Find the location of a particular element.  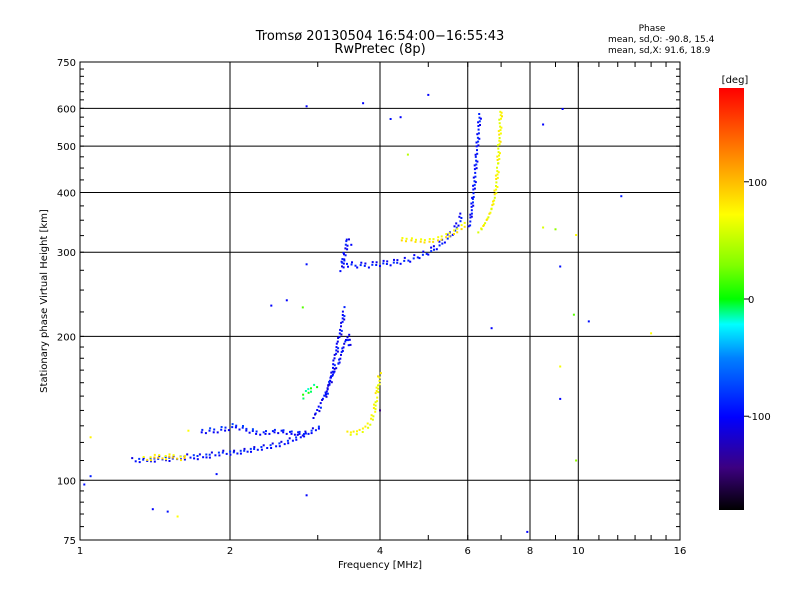

colorbar-label: [deg] is located at coordinates (735, 80).